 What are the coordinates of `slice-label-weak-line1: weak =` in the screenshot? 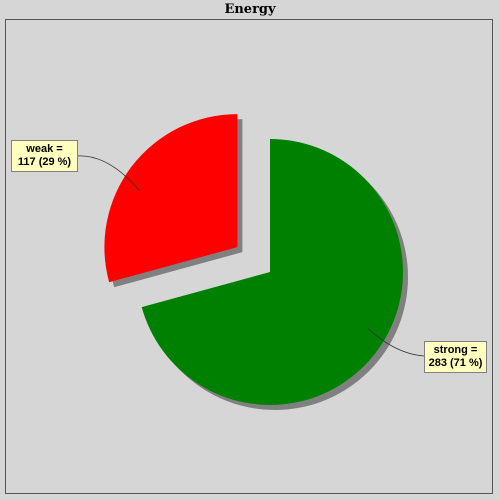 It's located at (44, 149).